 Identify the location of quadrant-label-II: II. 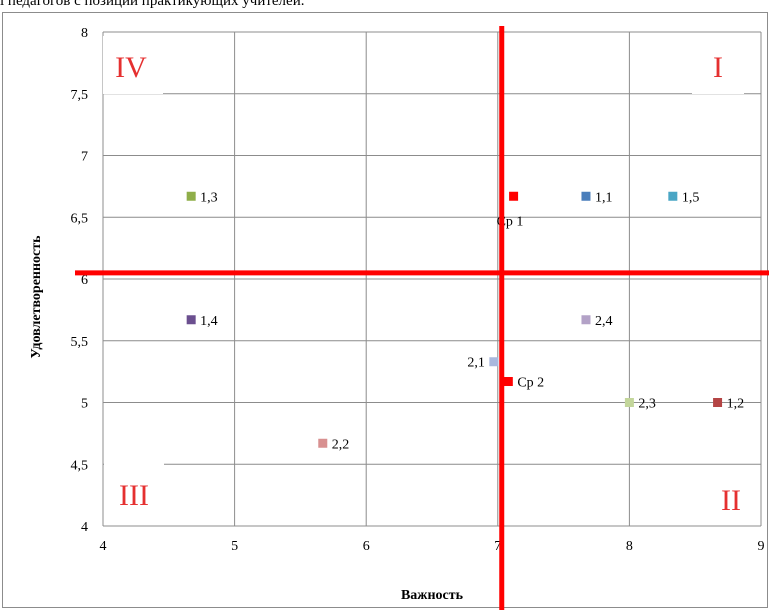
(731, 500).